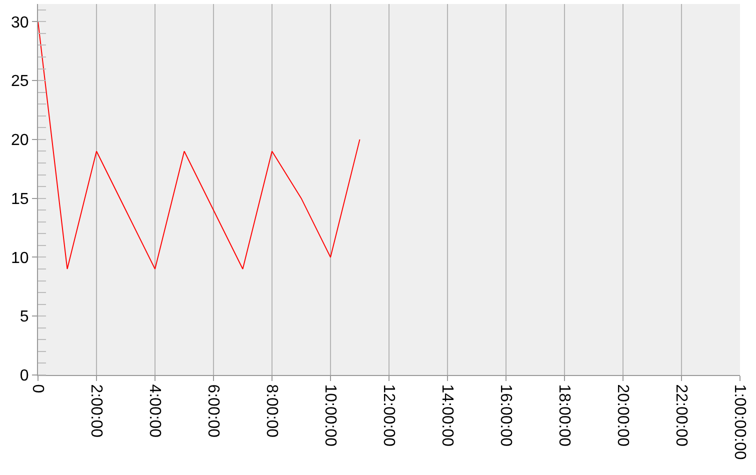 The width and height of the screenshot is (756, 475). What do you see at coordinates (24, 317) in the screenshot?
I see `y-tick-label: 5` at bounding box center [24, 317].